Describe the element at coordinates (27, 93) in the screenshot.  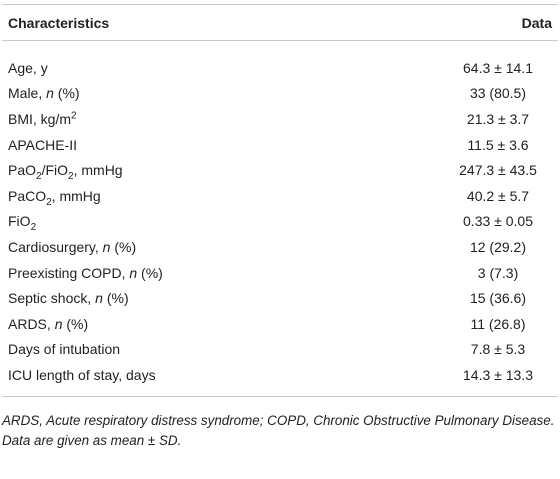
I see `cell-text: Male,` at that location.